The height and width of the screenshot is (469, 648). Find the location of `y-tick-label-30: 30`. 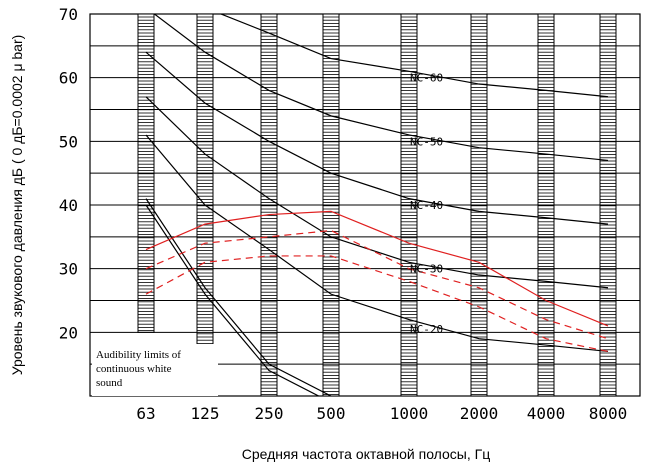

y-tick-label-30: 30 is located at coordinates (68, 269).